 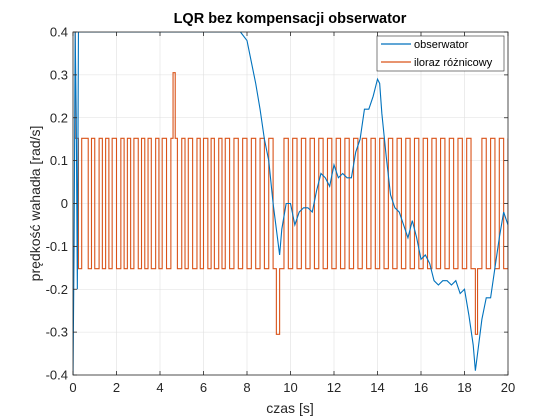 I want to click on legend: obserwator iloraz różnicowy, so click(x=440, y=53).